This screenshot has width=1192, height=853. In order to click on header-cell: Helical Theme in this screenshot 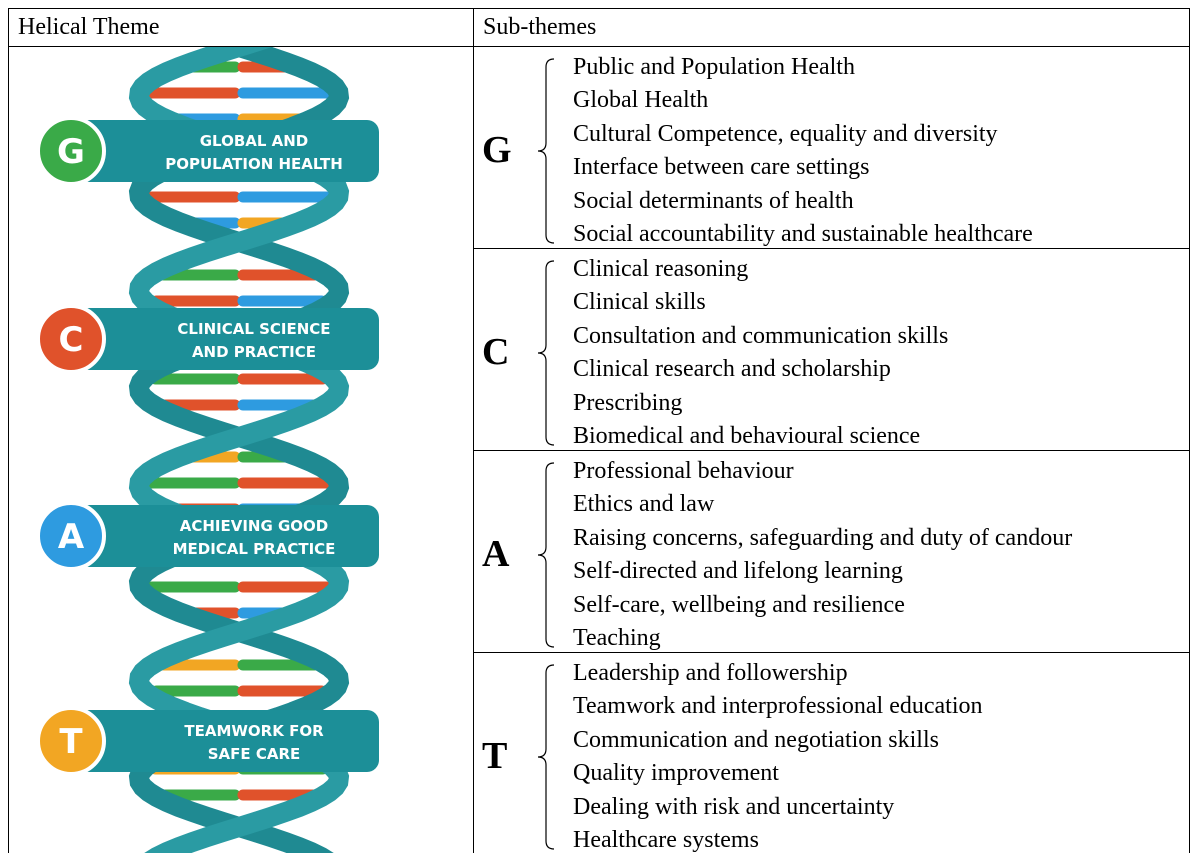, I will do `click(89, 27)`.